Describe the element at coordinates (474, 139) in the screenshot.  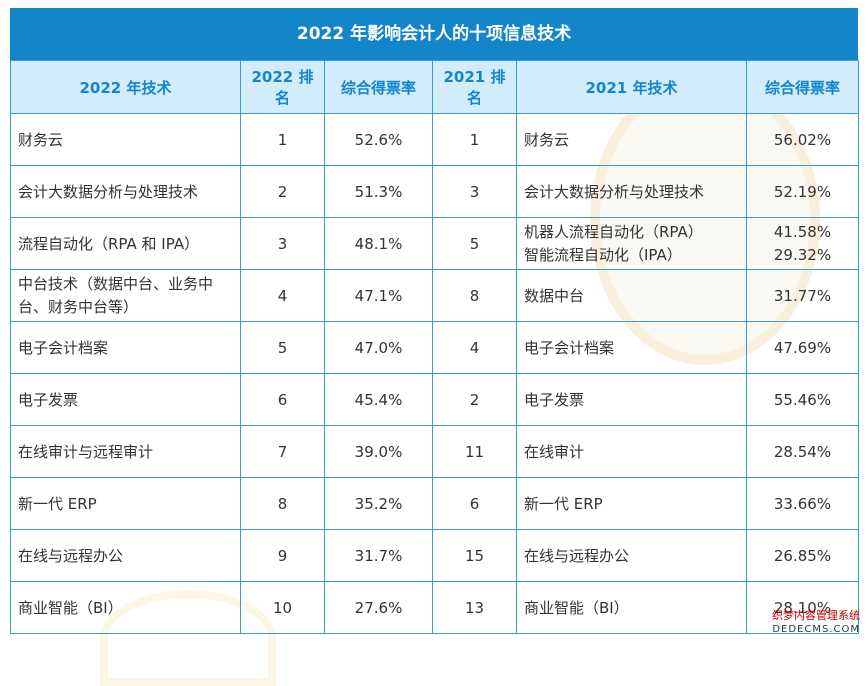
I see `cell-rank2021: 1` at that location.